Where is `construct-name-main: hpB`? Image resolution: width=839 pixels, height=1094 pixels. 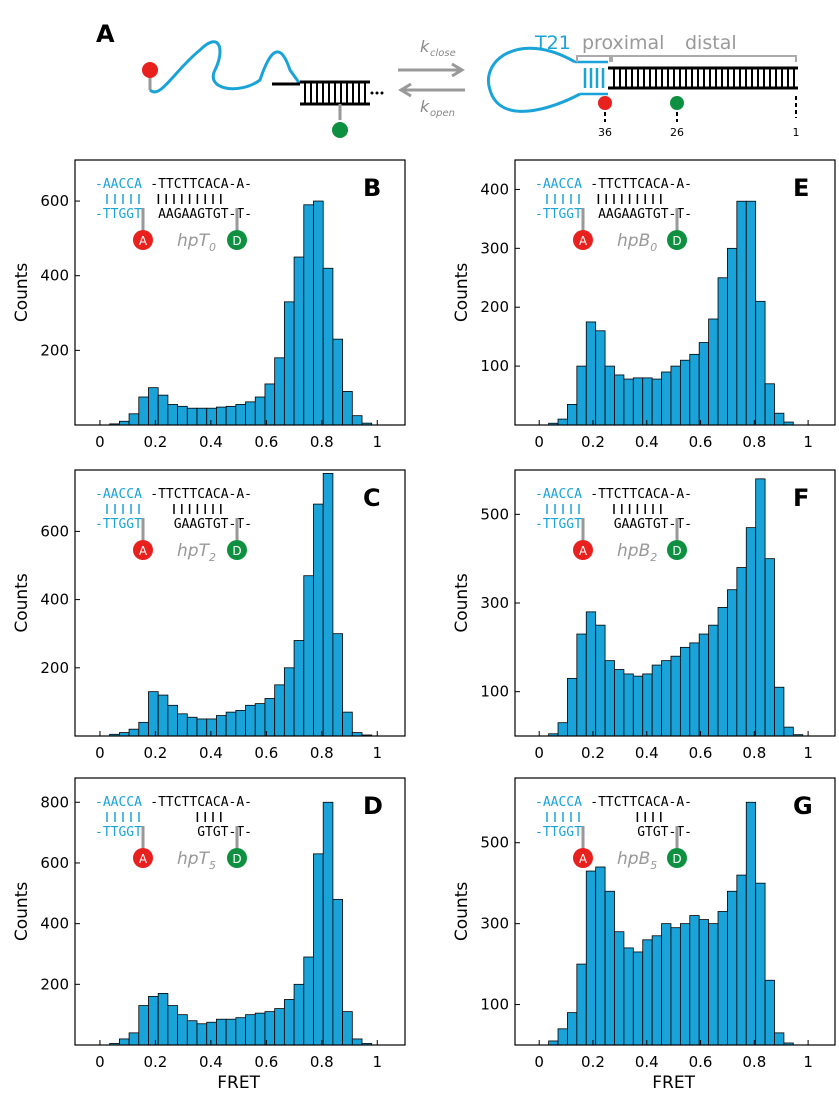
construct-name-main: hpB is located at coordinates (633, 241).